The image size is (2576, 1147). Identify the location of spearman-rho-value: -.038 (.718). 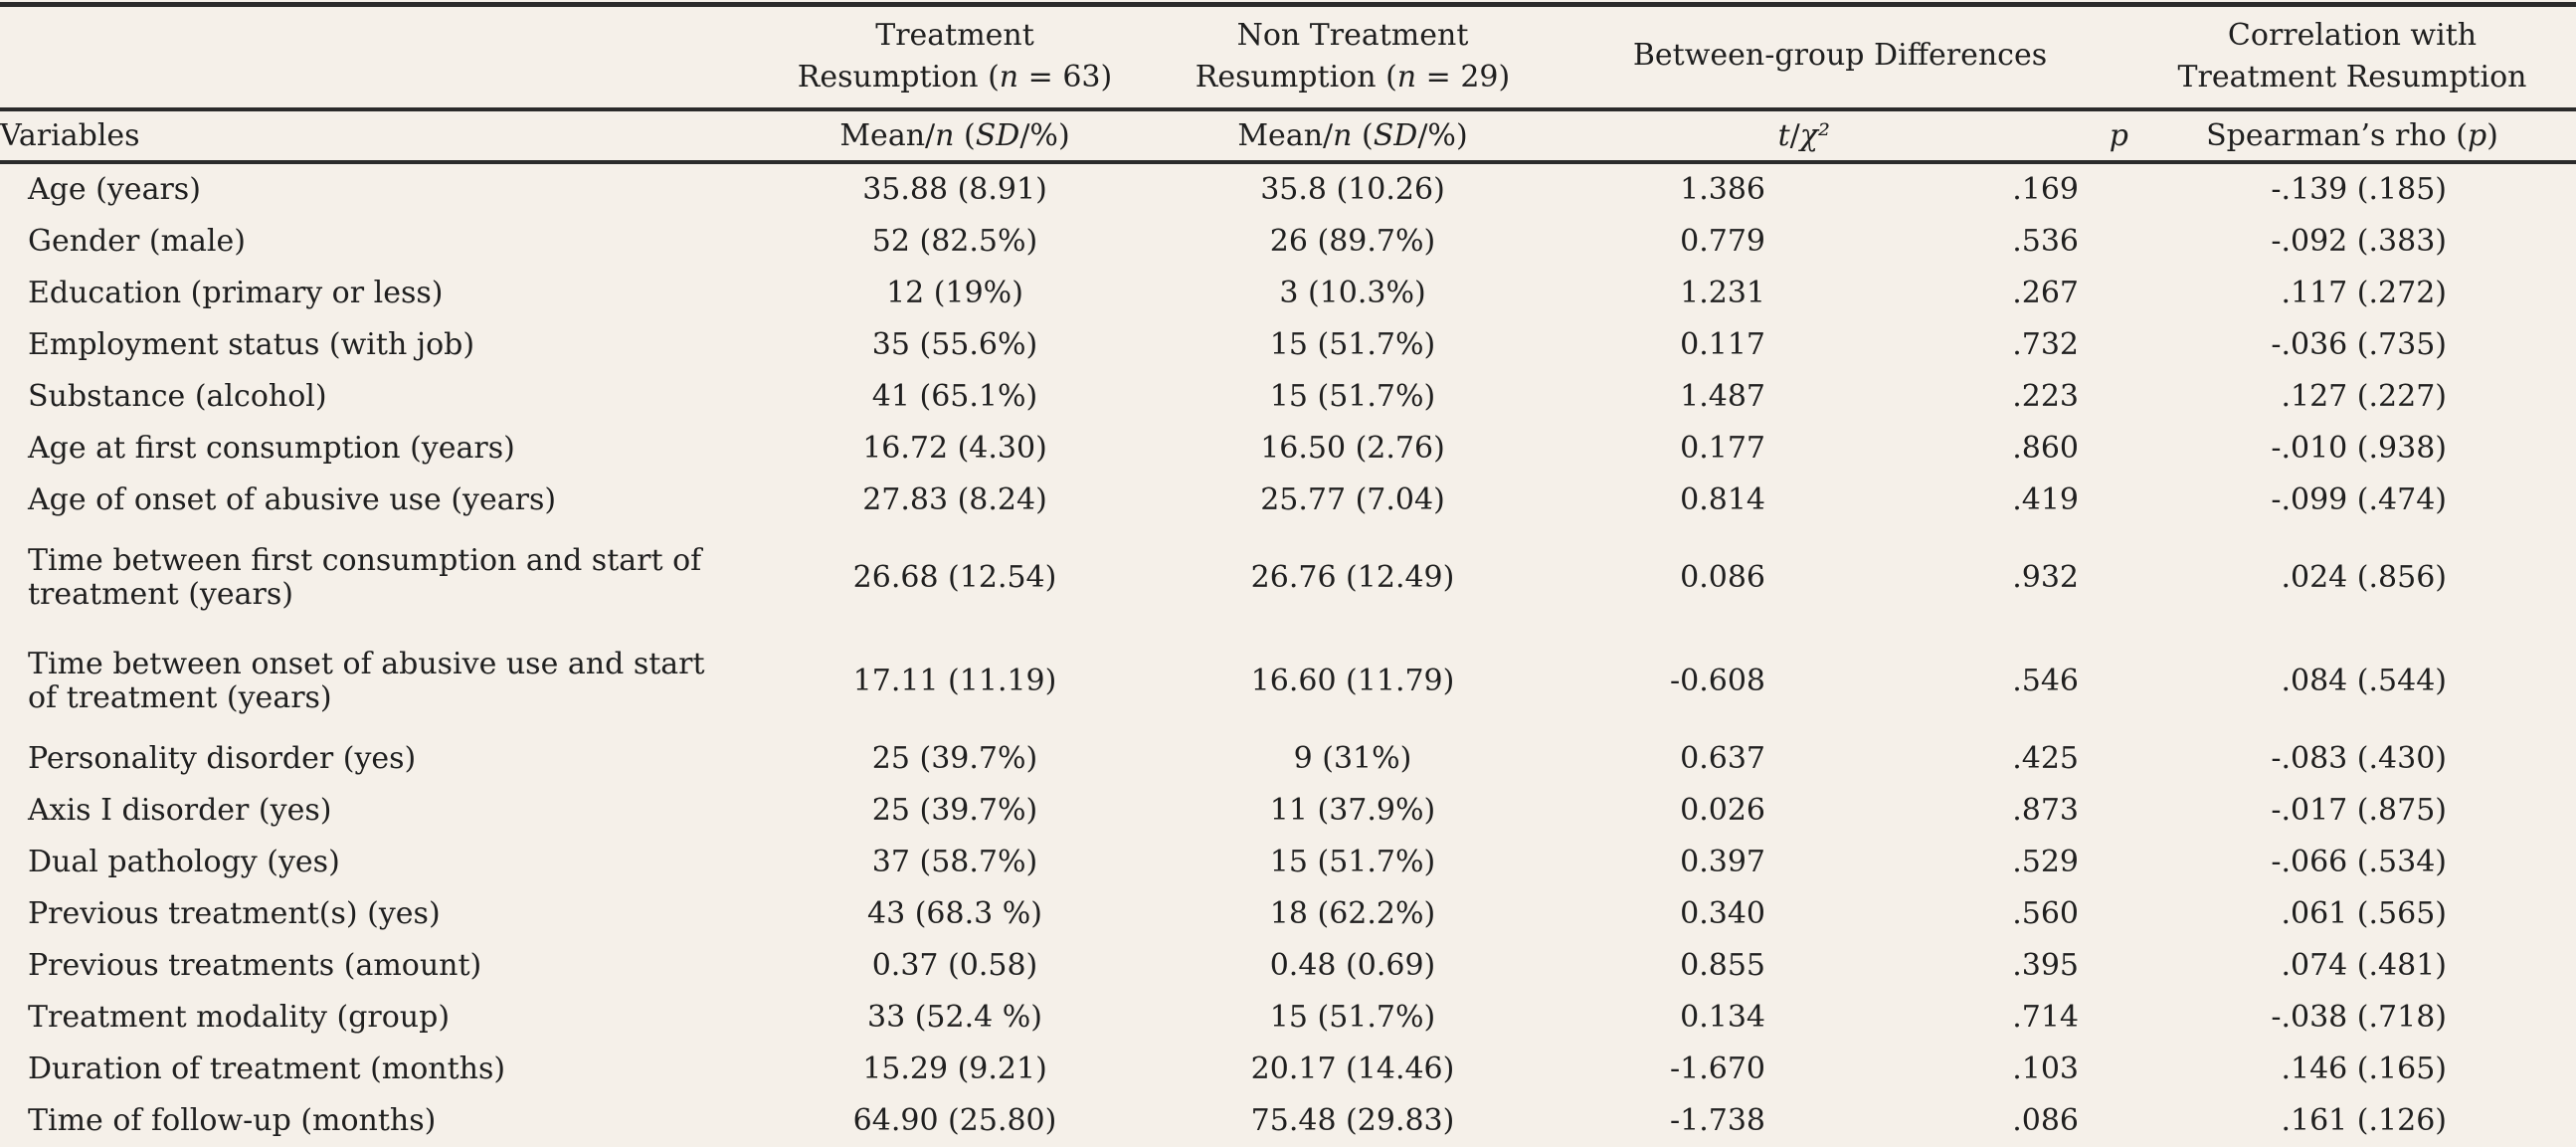
(2359, 1018).